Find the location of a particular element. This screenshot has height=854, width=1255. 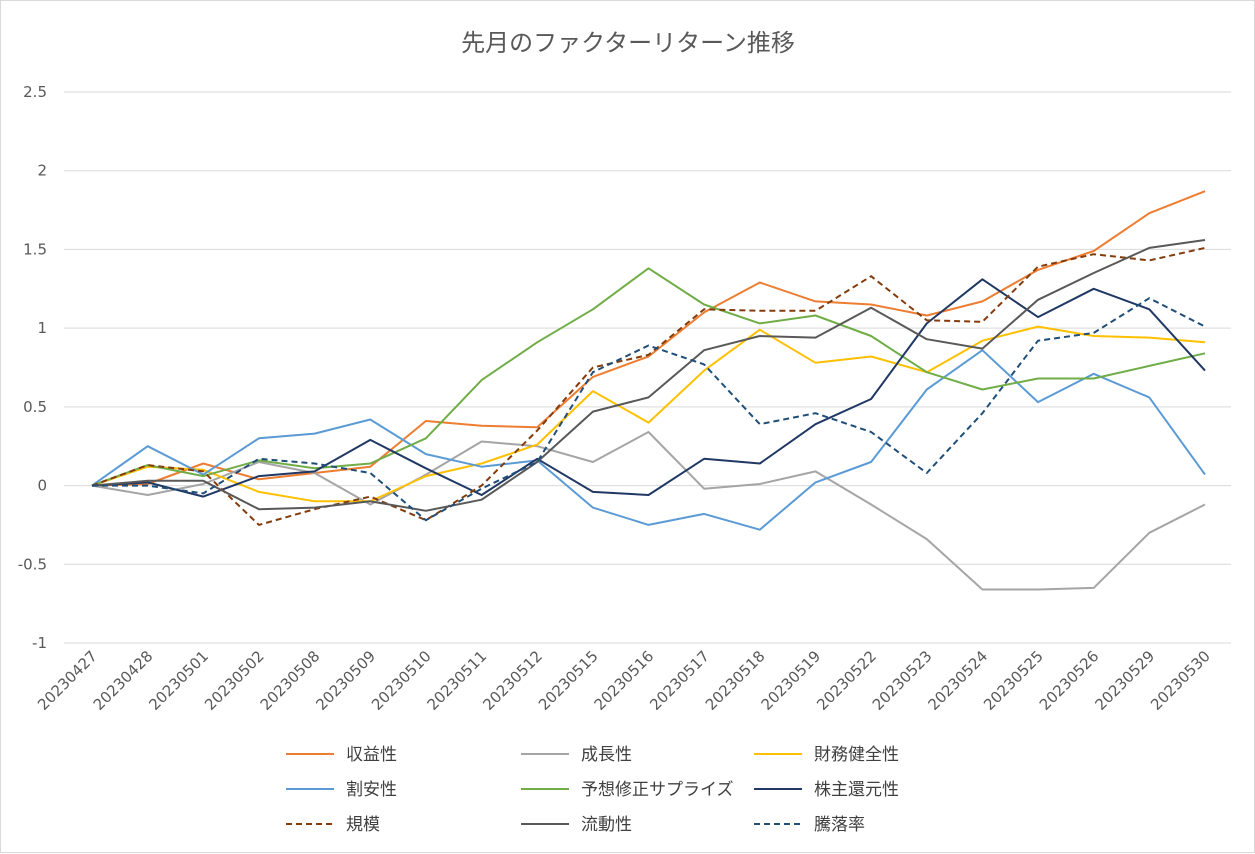

x-tick-label: 20230529 is located at coordinates (1124, 680).